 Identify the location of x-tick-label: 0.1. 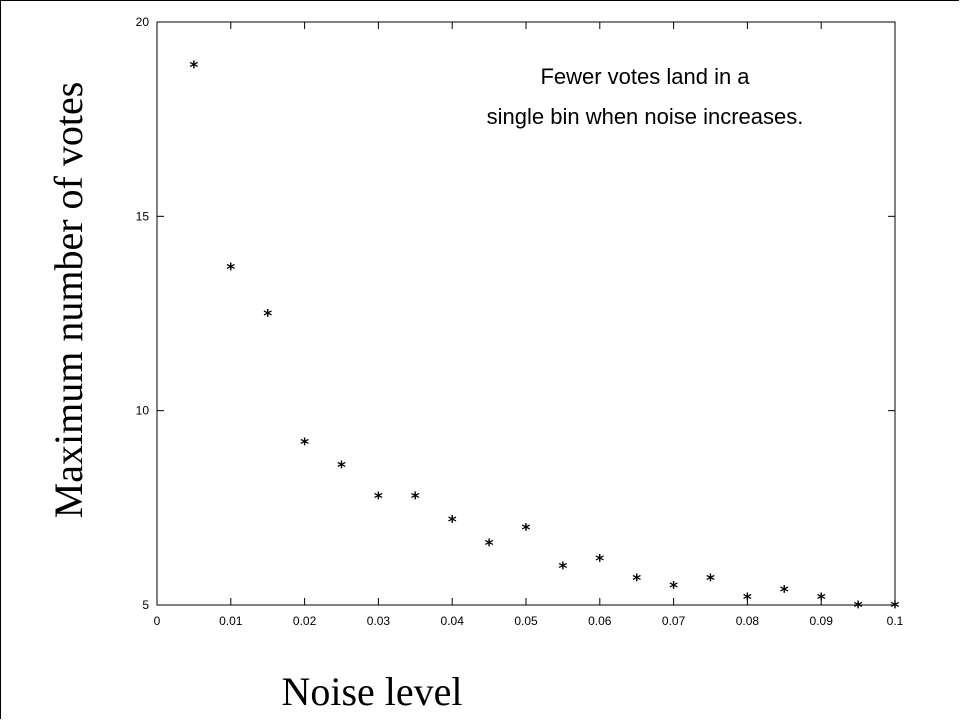
(895, 621).